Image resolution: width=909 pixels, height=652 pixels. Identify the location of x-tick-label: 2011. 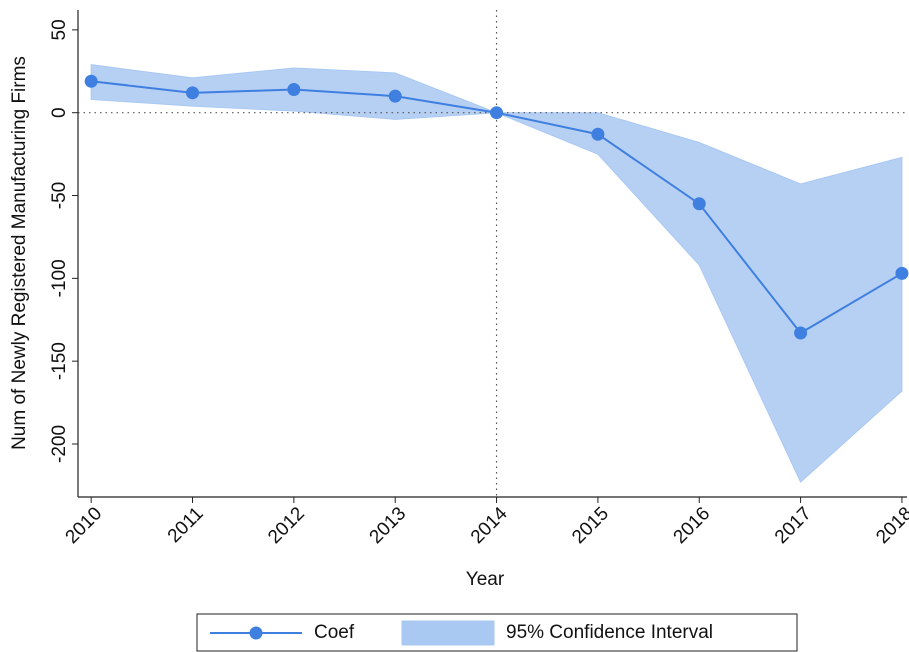
(186, 525).